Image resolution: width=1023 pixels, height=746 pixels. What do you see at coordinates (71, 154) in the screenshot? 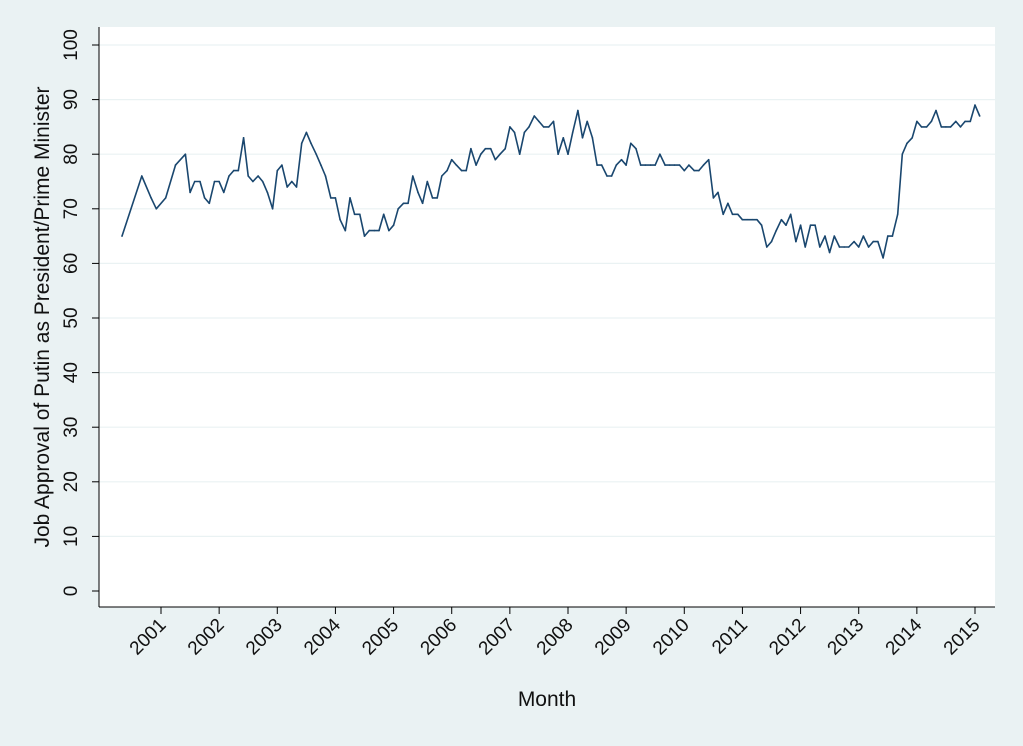
I see `y-tick-label: 80` at bounding box center [71, 154].